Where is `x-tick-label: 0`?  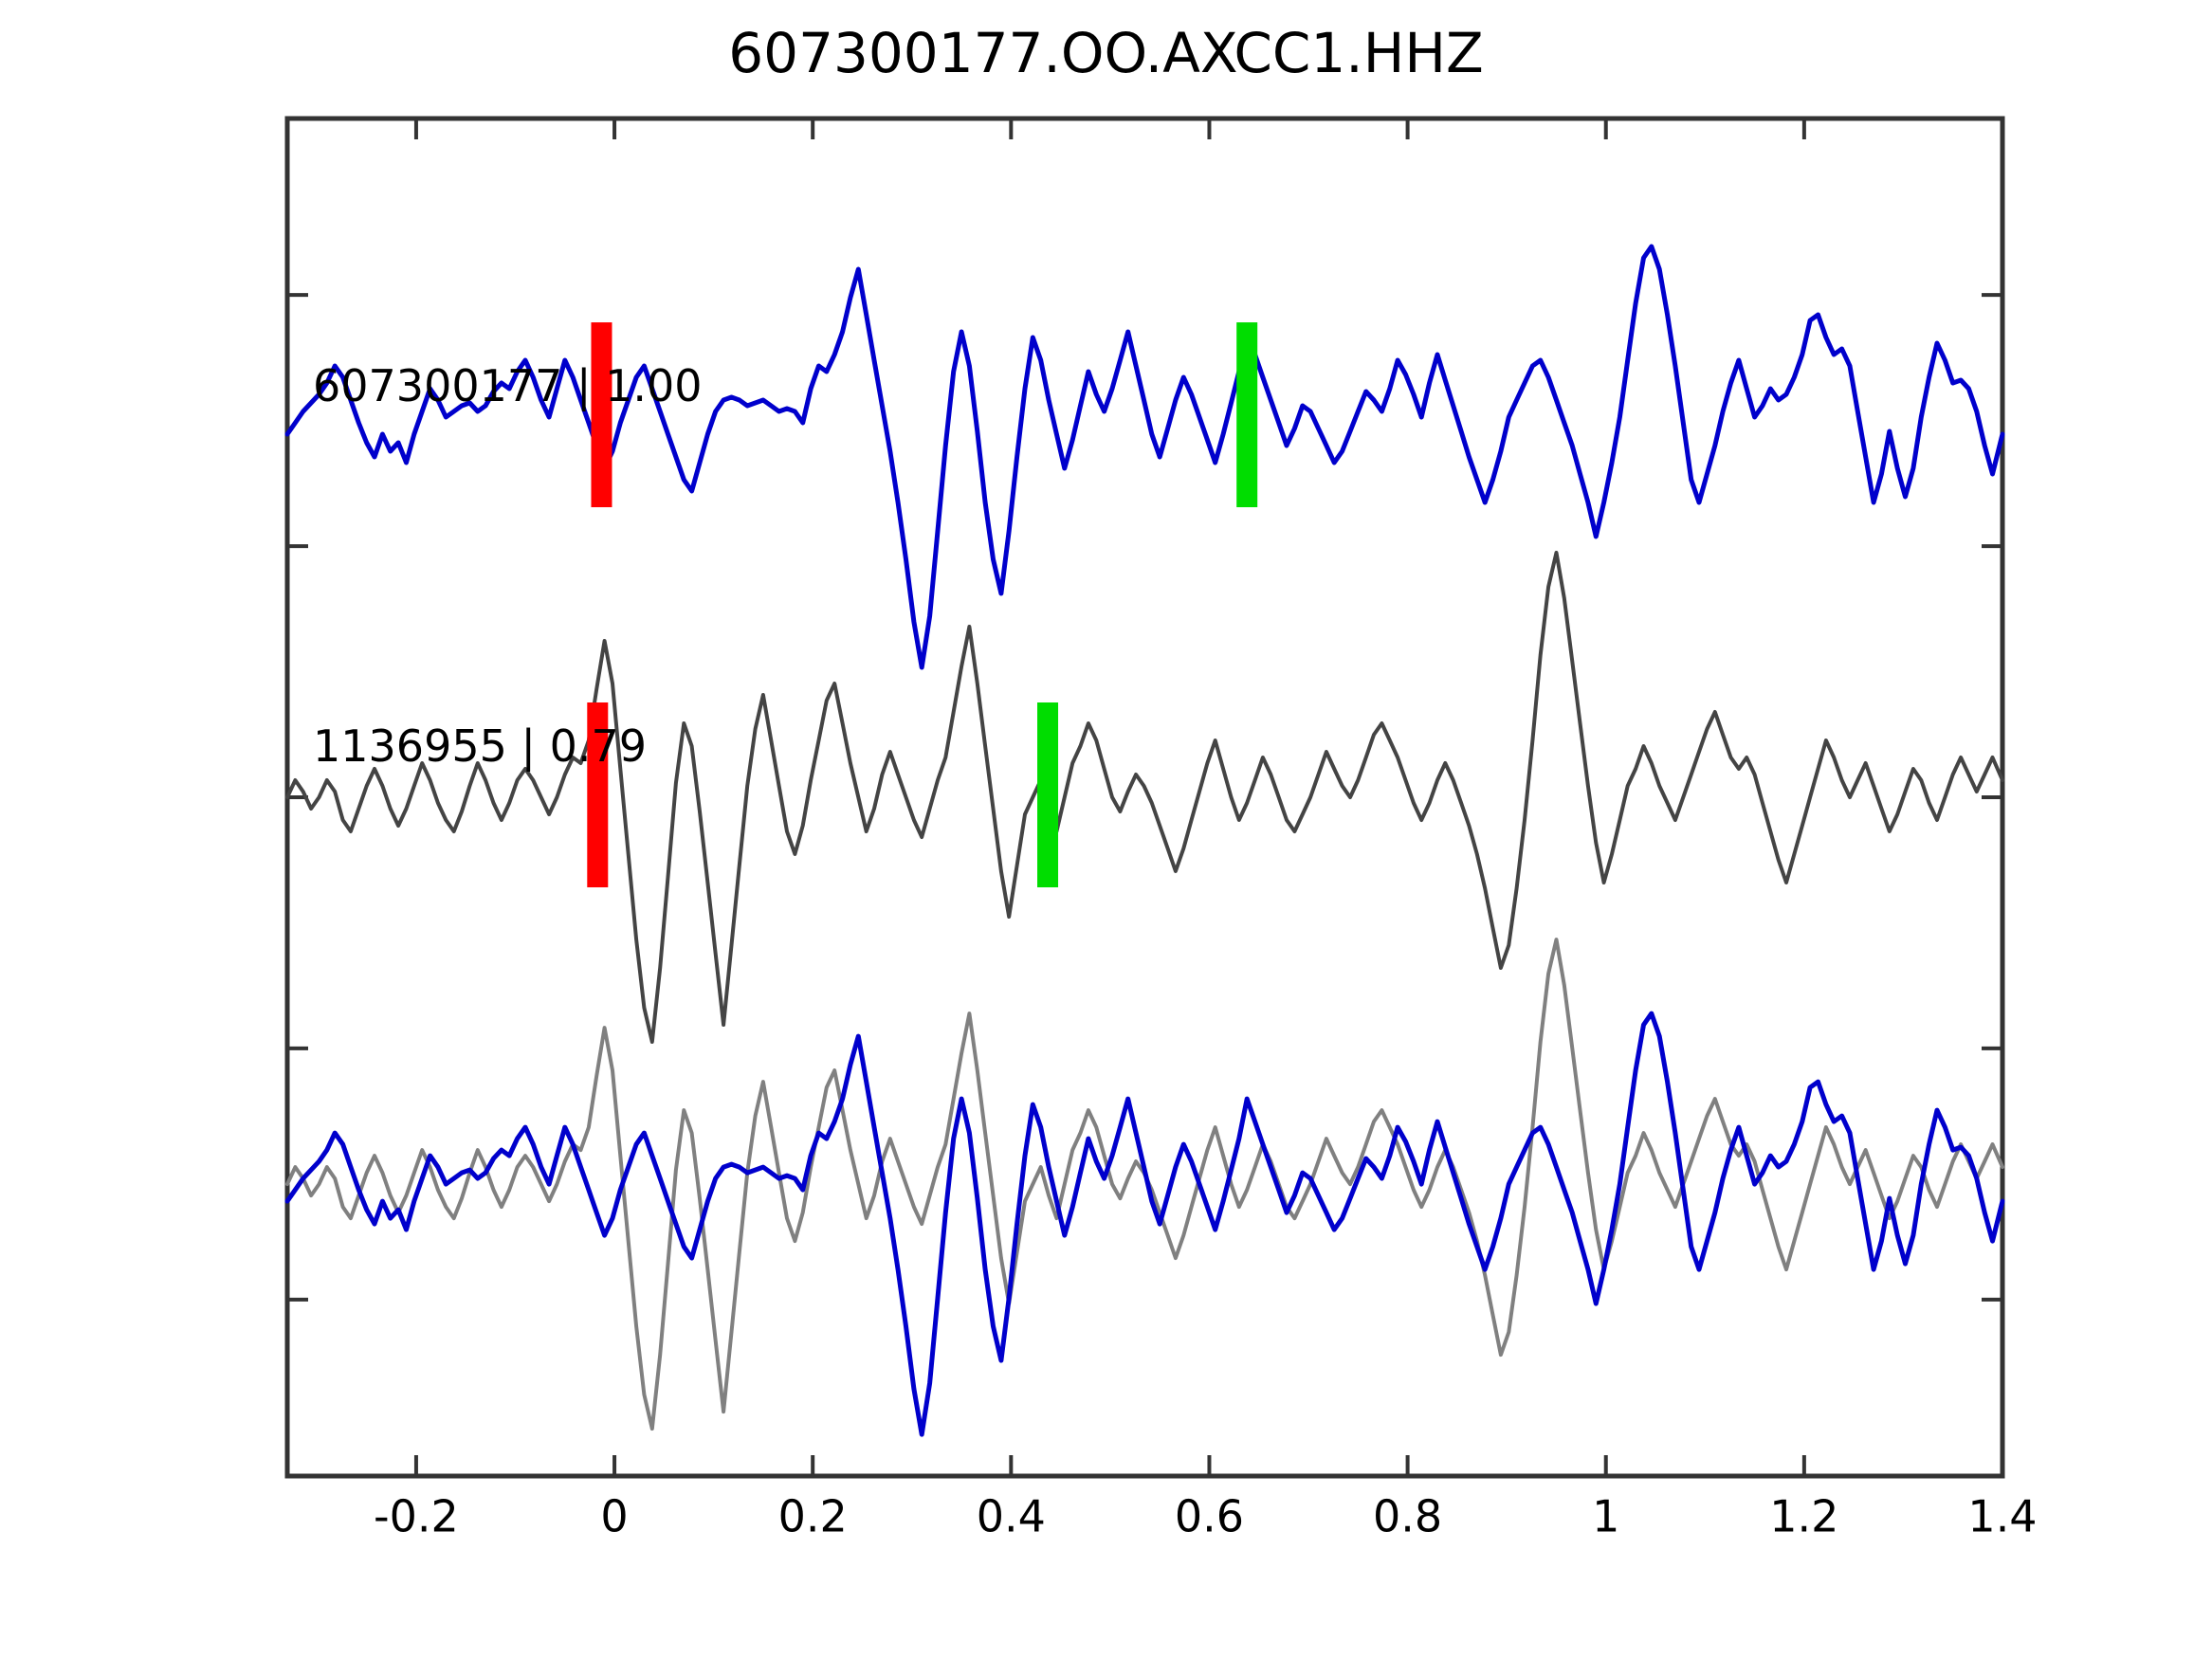
x-tick-label: 0 is located at coordinates (614, 1515).